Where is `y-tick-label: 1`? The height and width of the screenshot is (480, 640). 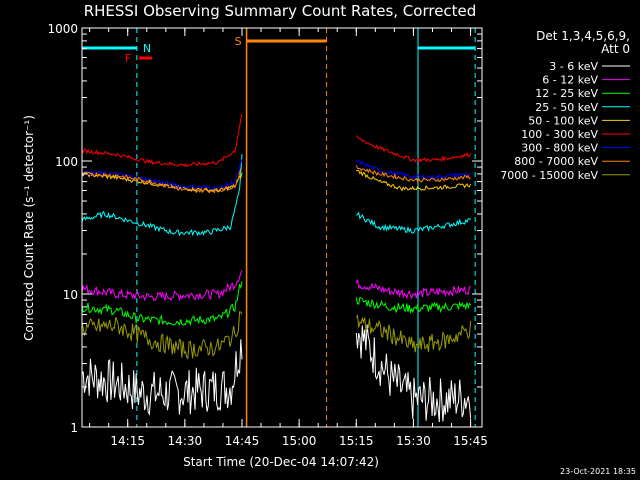
y-tick-label: 1 is located at coordinates (74, 428).